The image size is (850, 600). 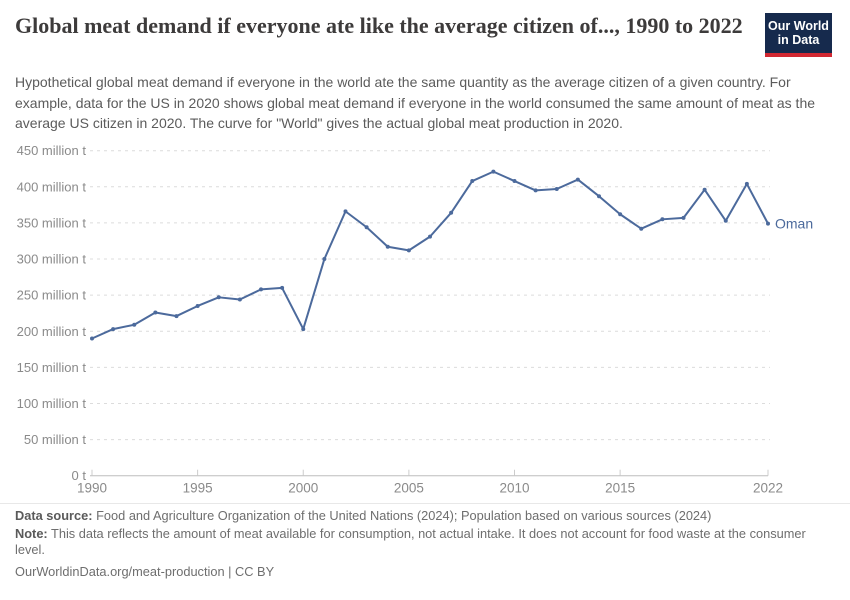 What do you see at coordinates (55, 439) in the screenshot?
I see `y-axis-label: 50 million t` at bounding box center [55, 439].